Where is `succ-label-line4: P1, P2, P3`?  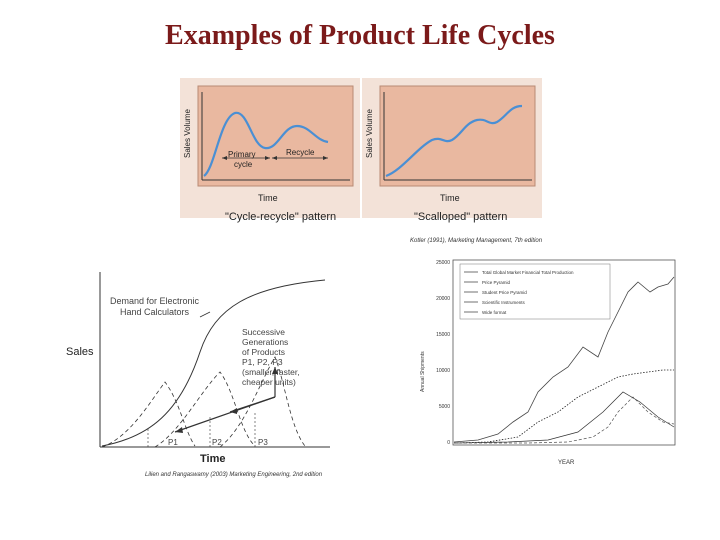 succ-label-line4: P1, P2, P3 is located at coordinates (262, 362).